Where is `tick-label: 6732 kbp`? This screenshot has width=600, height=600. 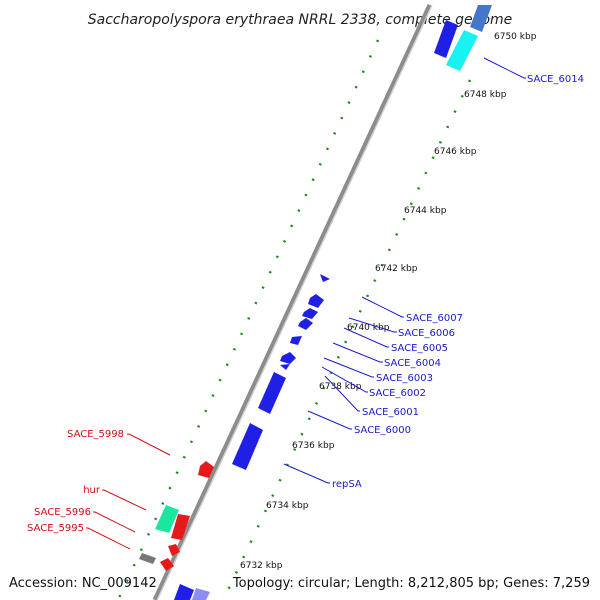 tick-label: 6732 kbp is located at coordinates (261, 566).